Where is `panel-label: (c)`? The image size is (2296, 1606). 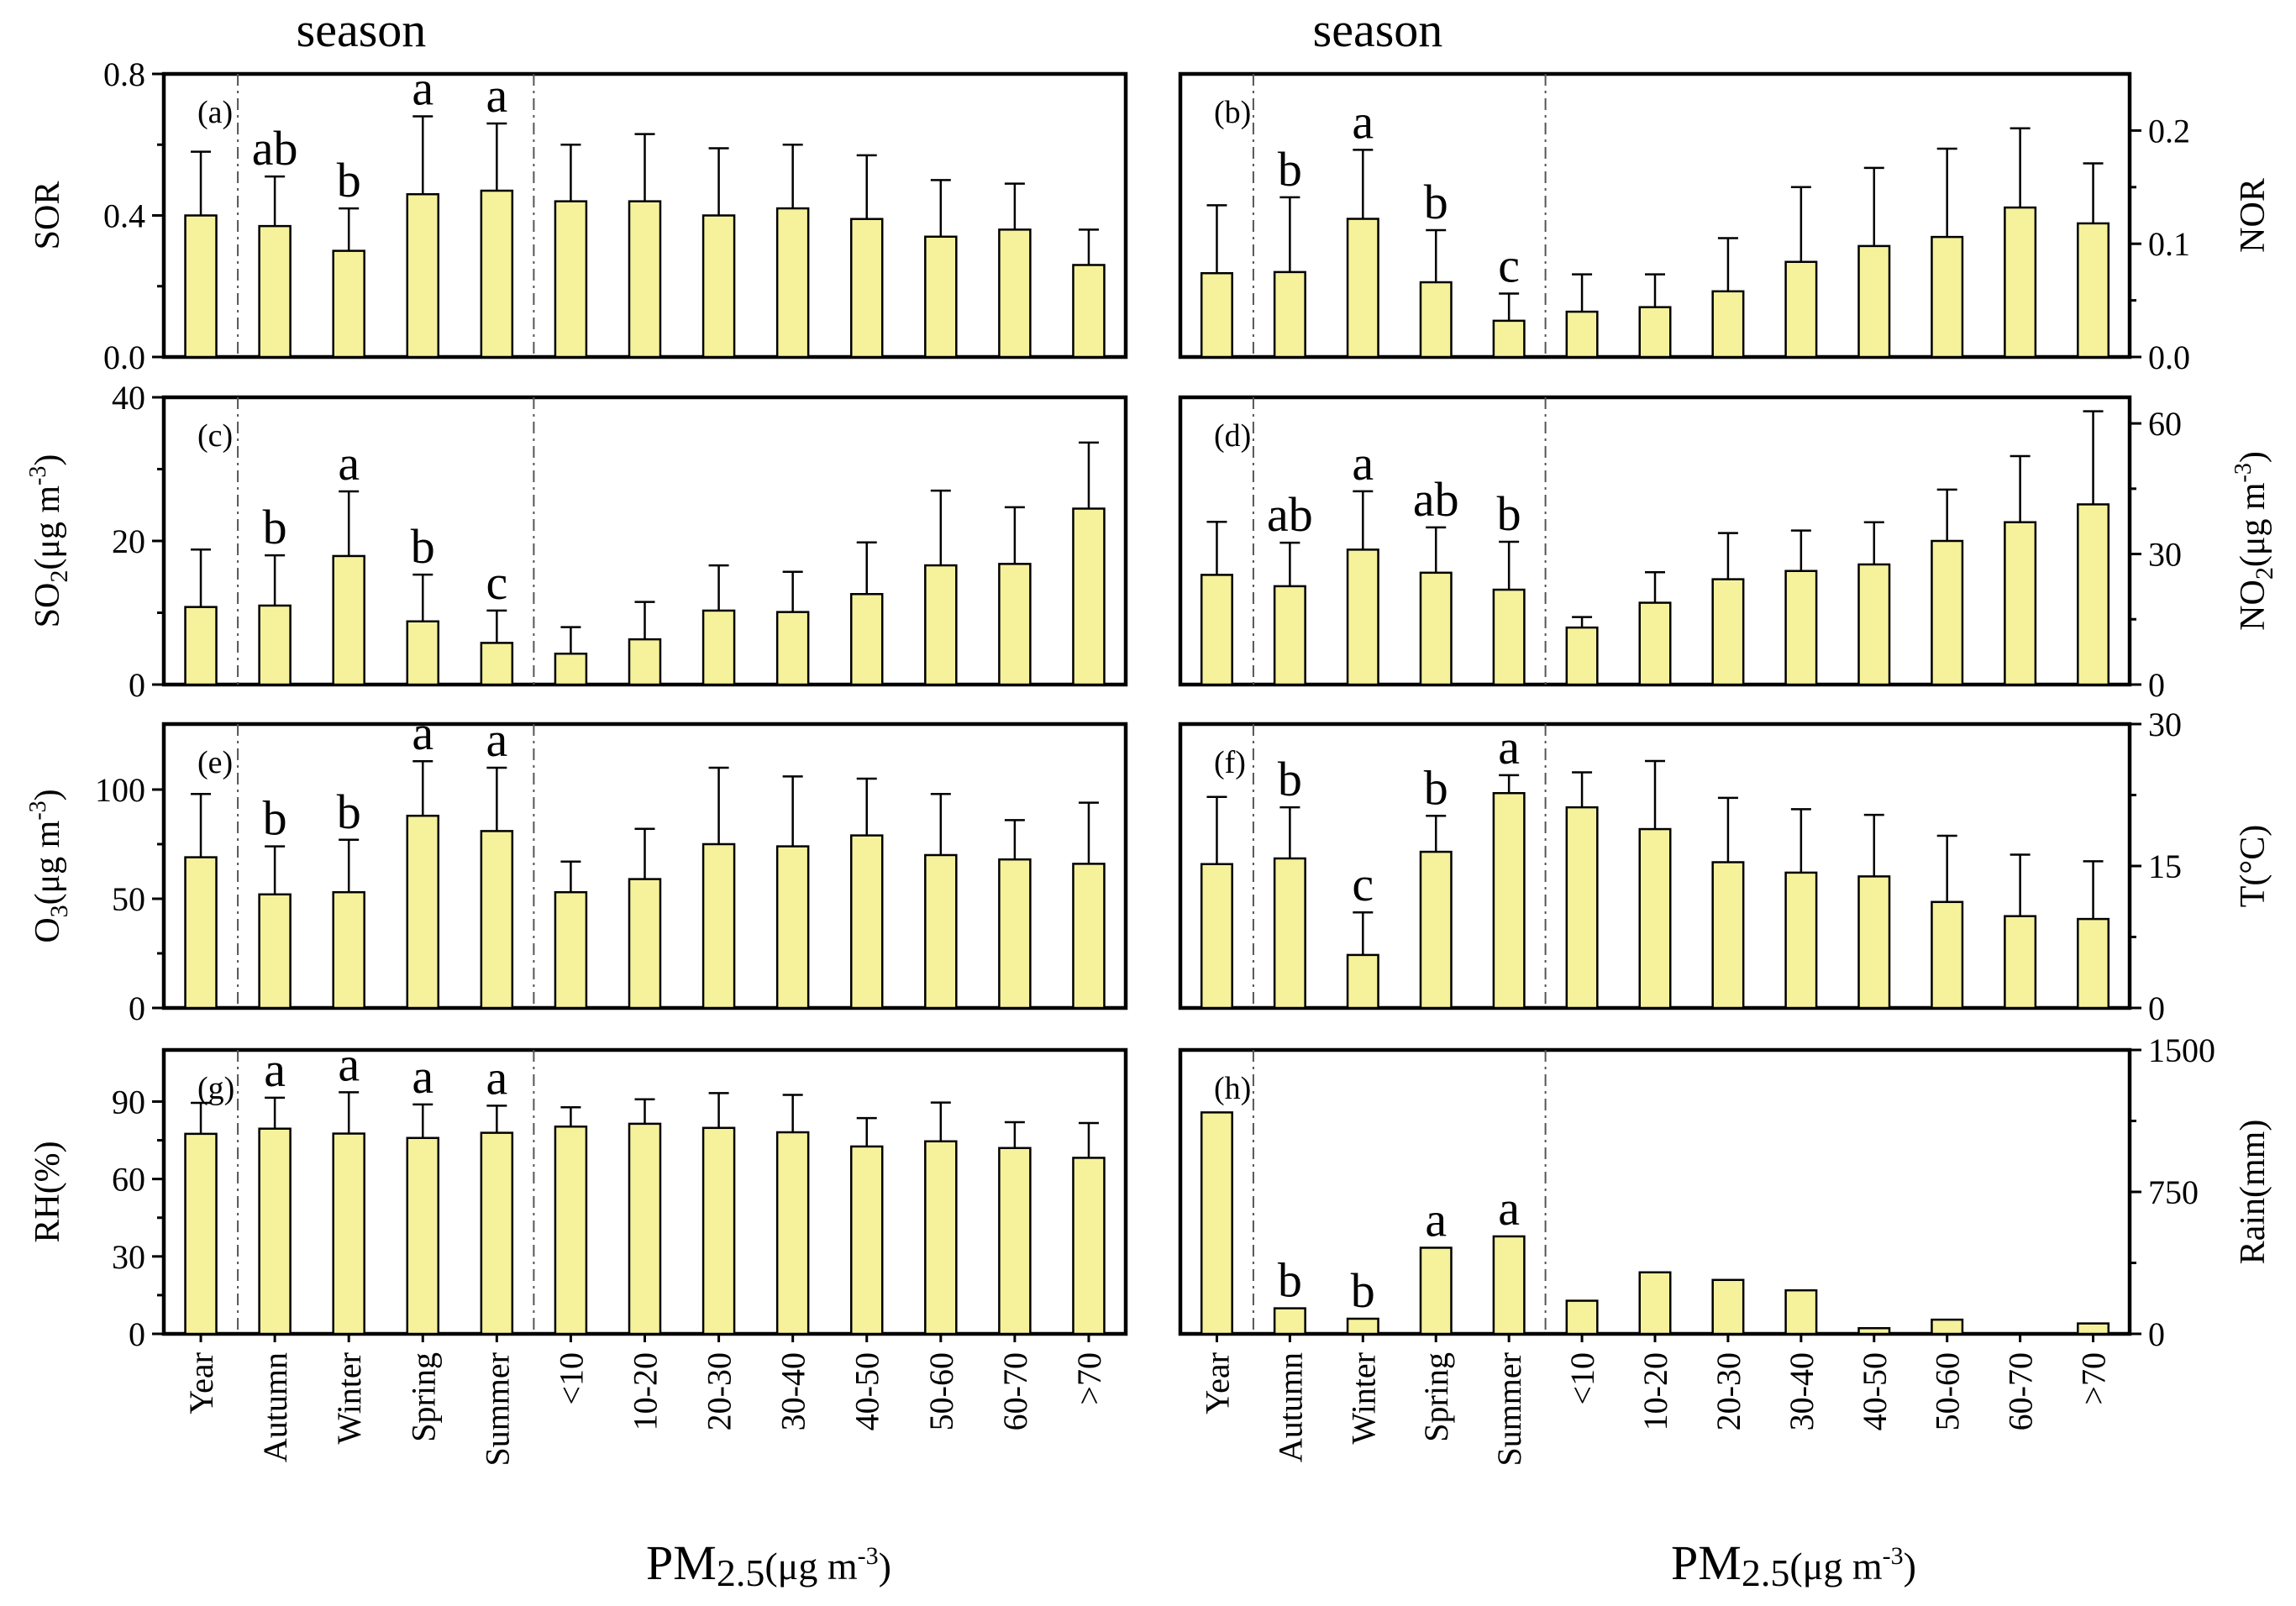 panel-label: (c) is located at coordinates (215, 436).